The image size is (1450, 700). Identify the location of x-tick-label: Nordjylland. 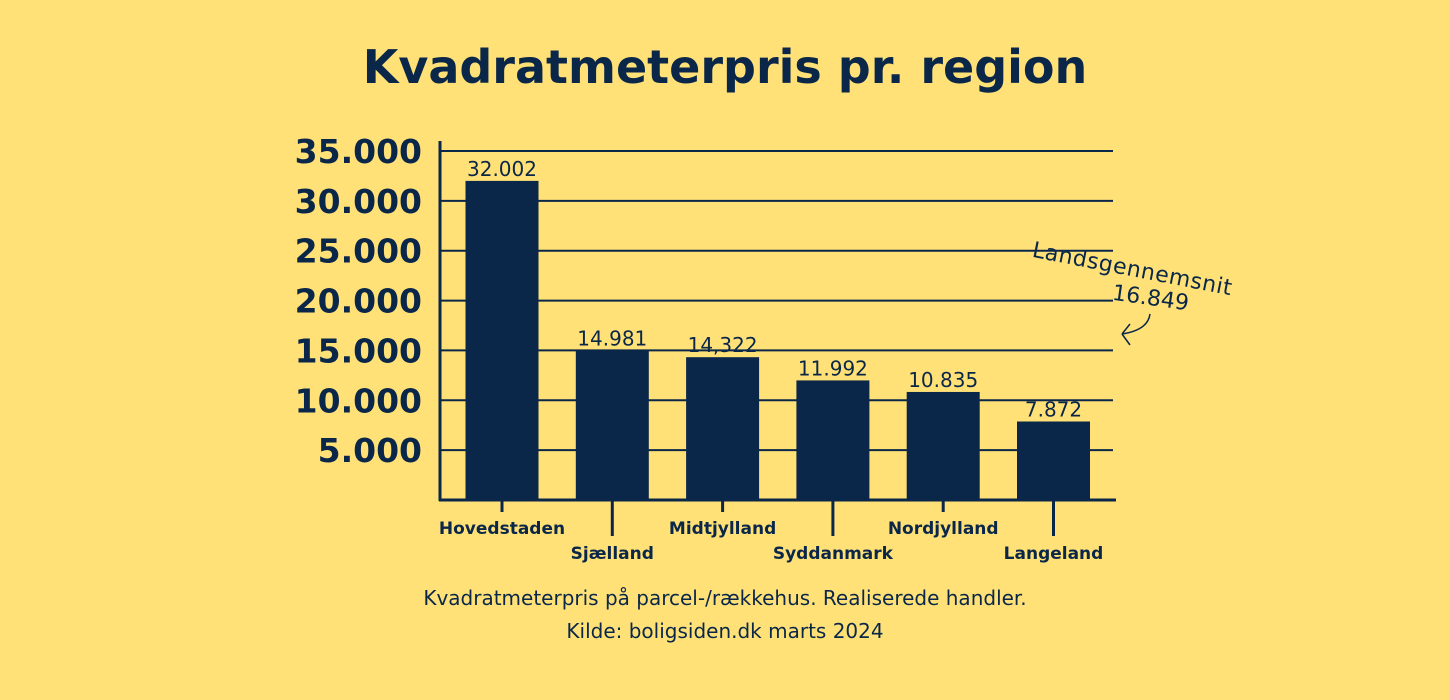
(943, 529).